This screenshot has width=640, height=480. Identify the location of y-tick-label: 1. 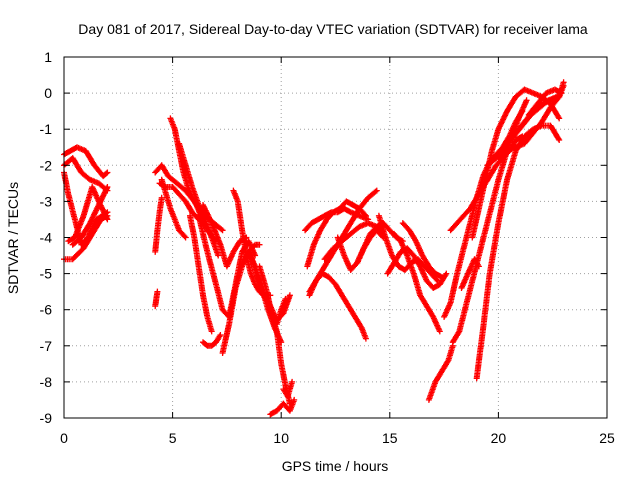
(48, 57).